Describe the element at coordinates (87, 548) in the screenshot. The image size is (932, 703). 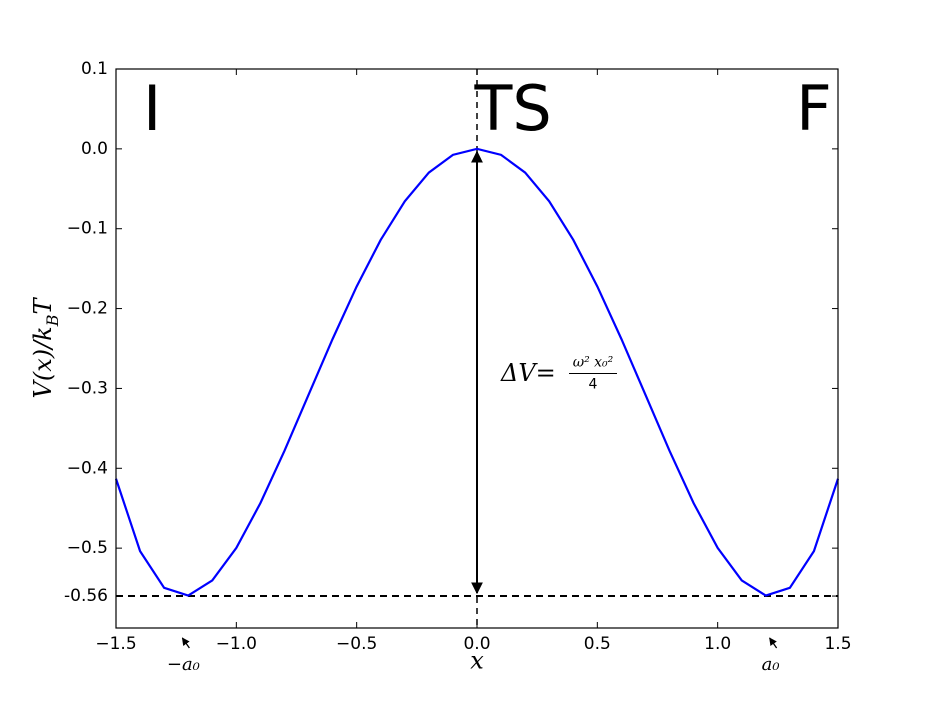
I see `y-tick-label: −0.5` at that location.